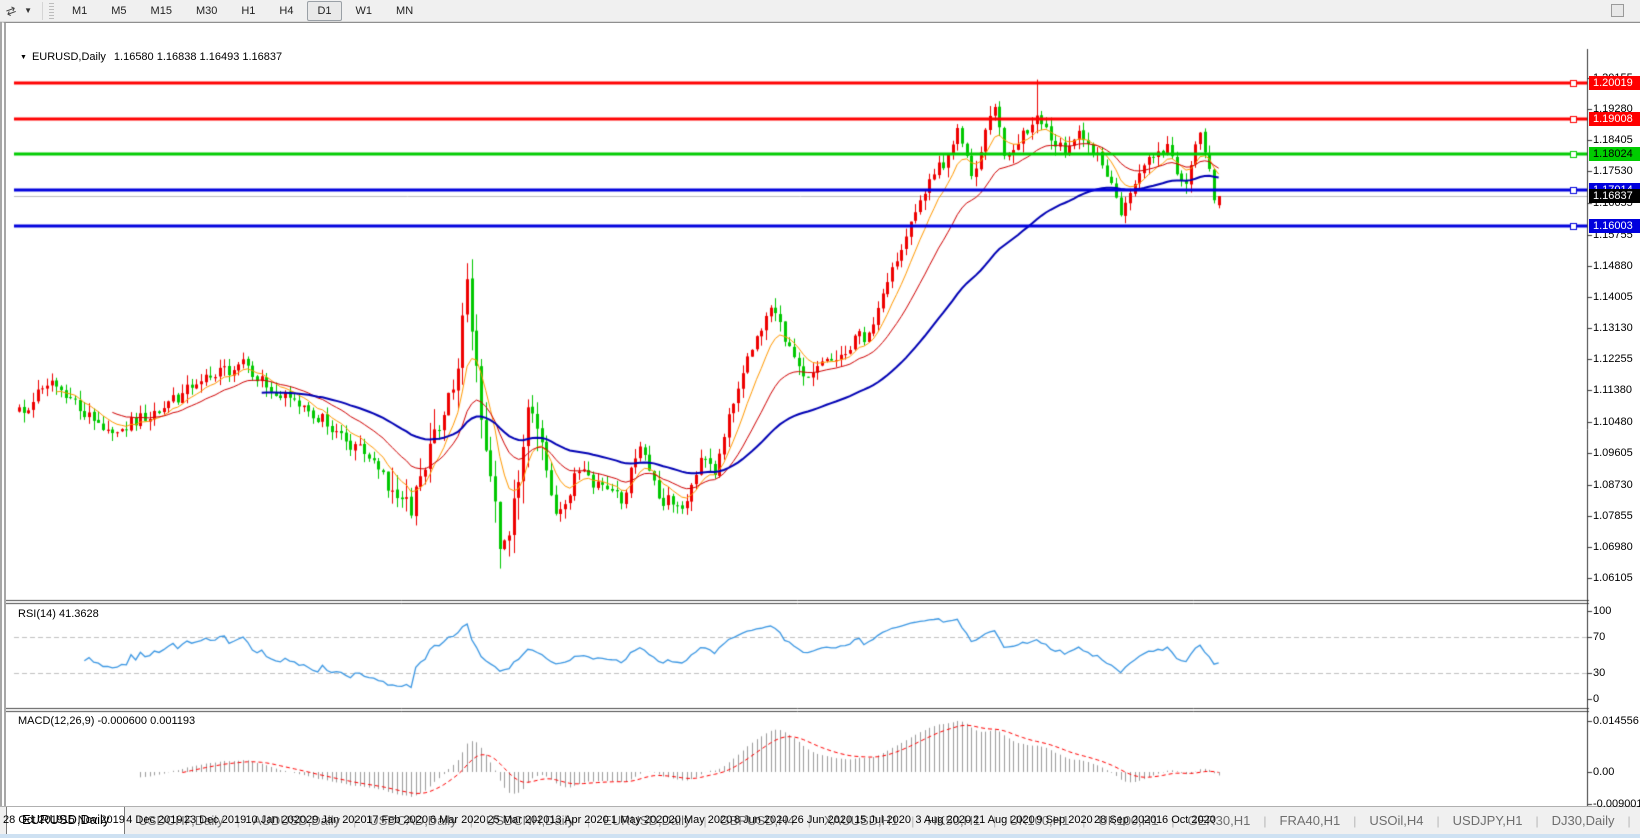 The width and height of the screenshot is (1640, 838). What do you see at coordinates (1613, 140) in the screenshot?
I see `price-tick-label: 1.18405` at bounding box center [1613, 140].